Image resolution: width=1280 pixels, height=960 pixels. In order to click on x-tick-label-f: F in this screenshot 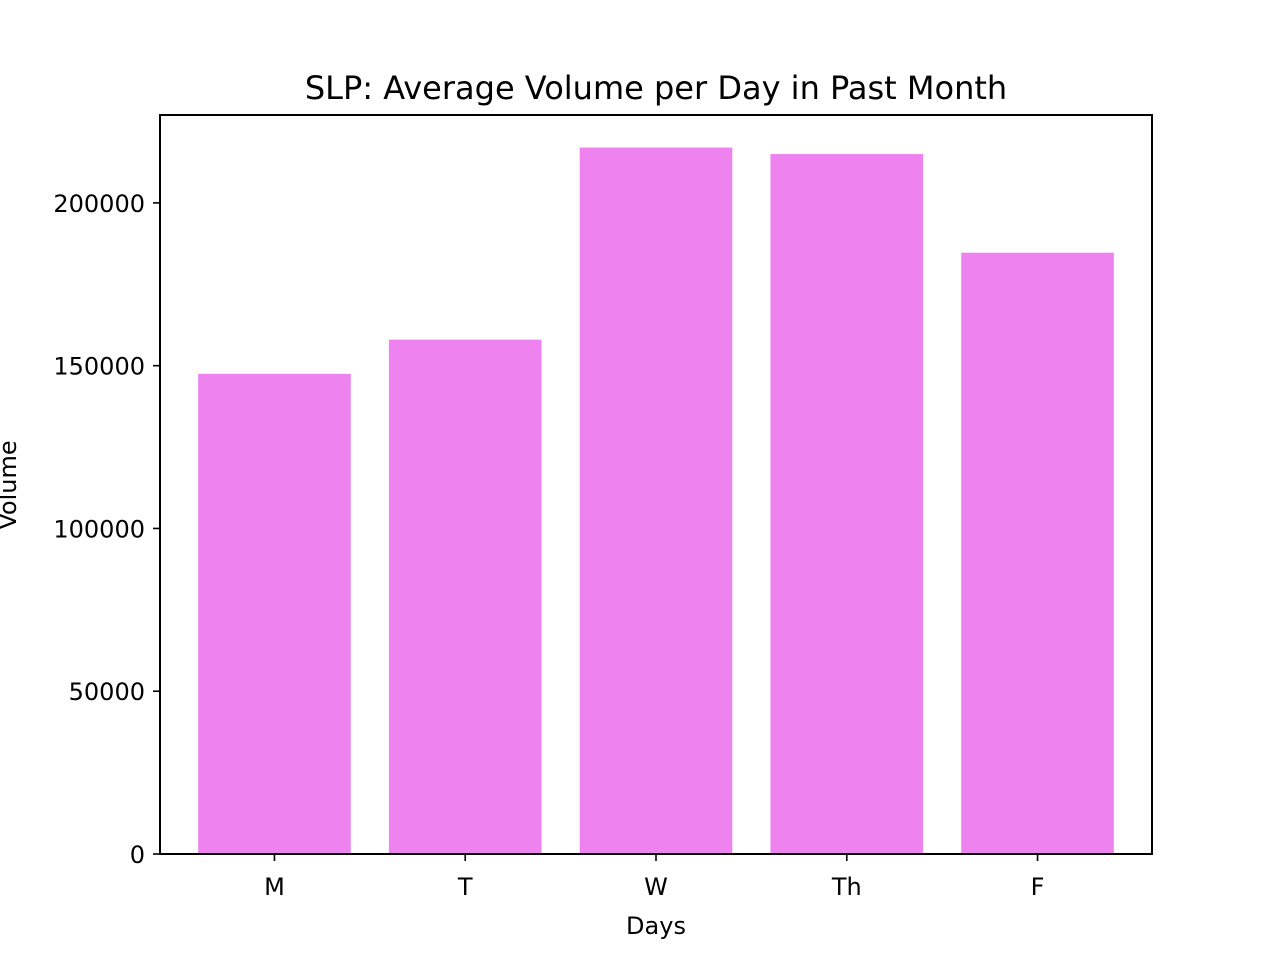, I will do `click(1038, 887)`.